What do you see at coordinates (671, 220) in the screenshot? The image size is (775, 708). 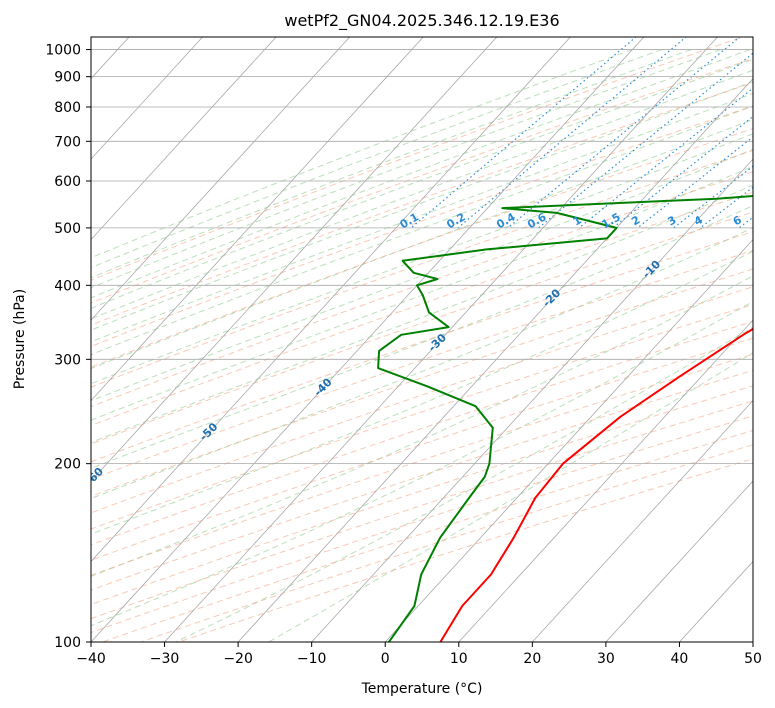 I see `mixing-ratio-label: 3` at bounding box center [671, 220].